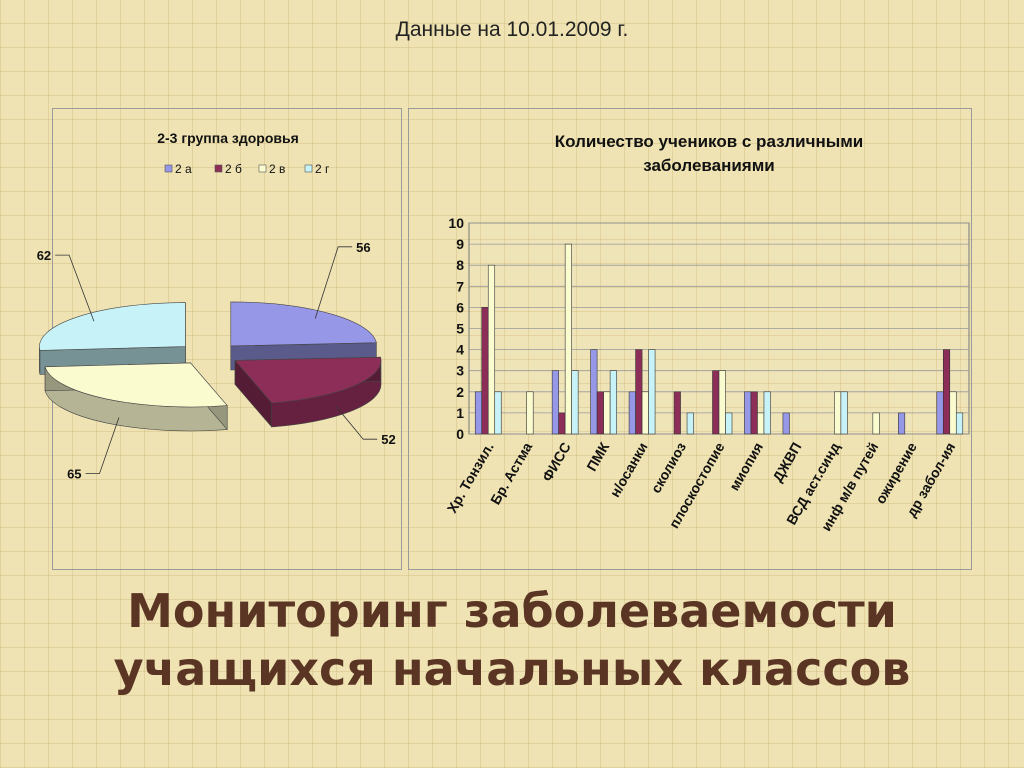 The height and width of the screenshot is (768, 1024). Describe the element at coordinates (709, 141) in the screenshot. I see `bar-chart-title-line1: Количество учеников с различными` at that location.